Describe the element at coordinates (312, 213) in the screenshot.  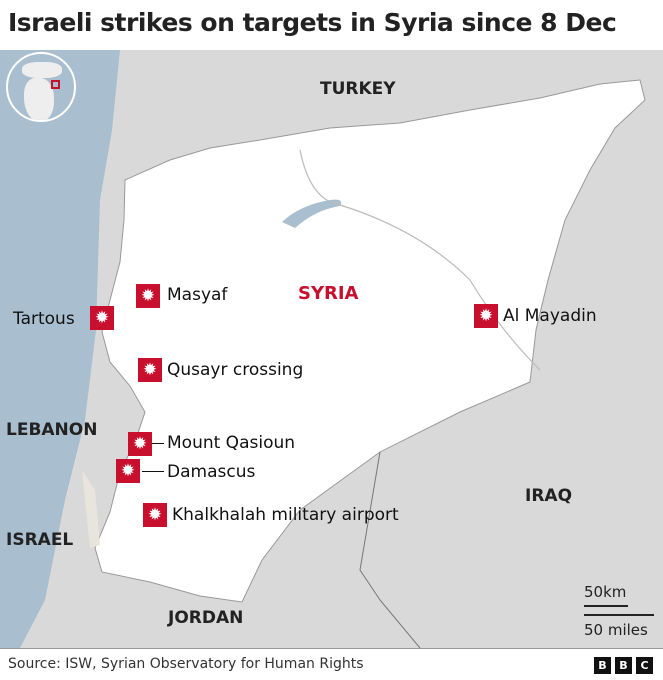
I see `lake-assad` at that location.